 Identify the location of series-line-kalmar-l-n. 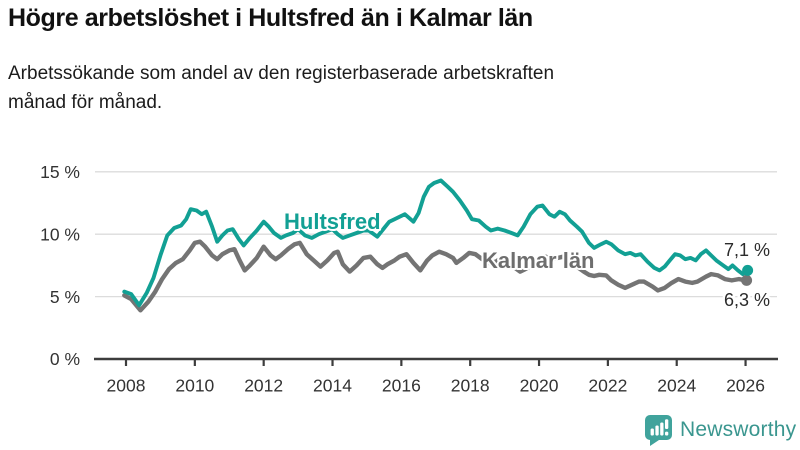
(435, 276).